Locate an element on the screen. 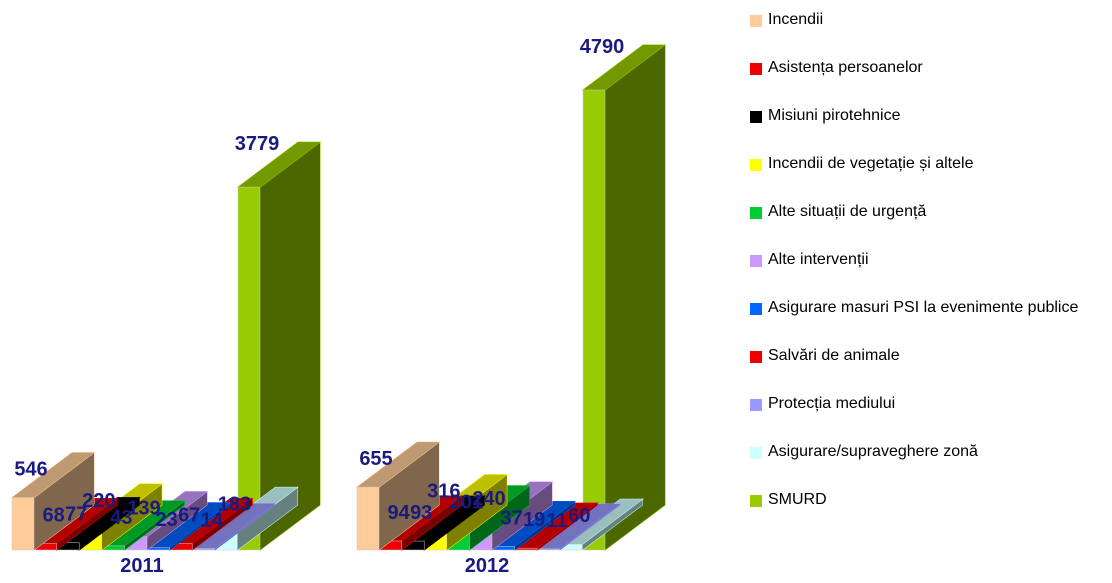 The image size is (1112, 583). legend-label: Alte intervenții is located at coordinates (818, 259).